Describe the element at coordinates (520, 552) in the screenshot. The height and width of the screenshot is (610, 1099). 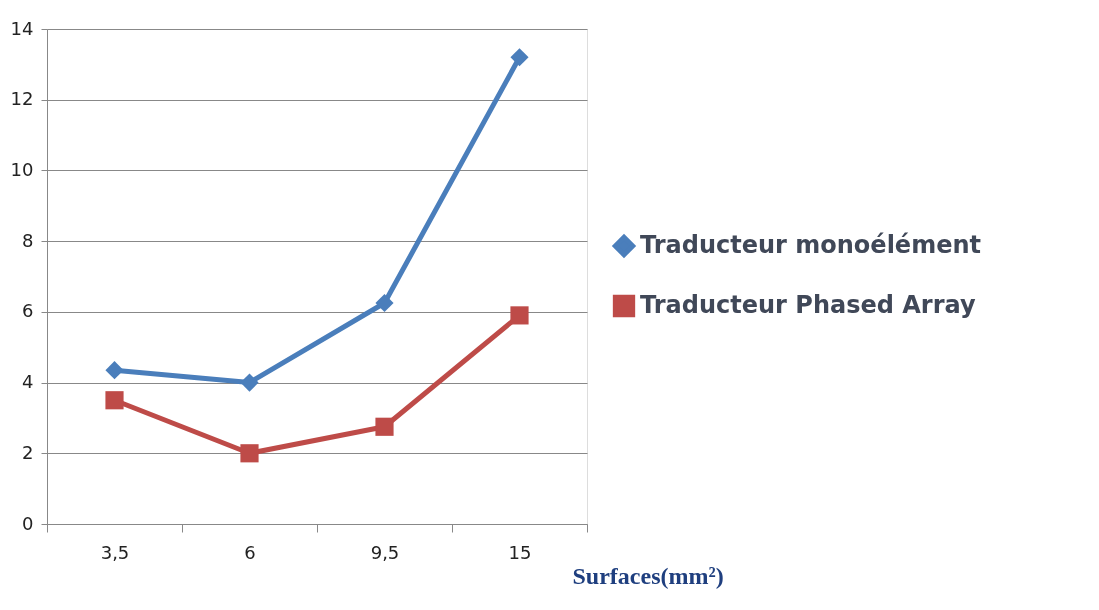
I see `x-tick-label: 15` at that location.